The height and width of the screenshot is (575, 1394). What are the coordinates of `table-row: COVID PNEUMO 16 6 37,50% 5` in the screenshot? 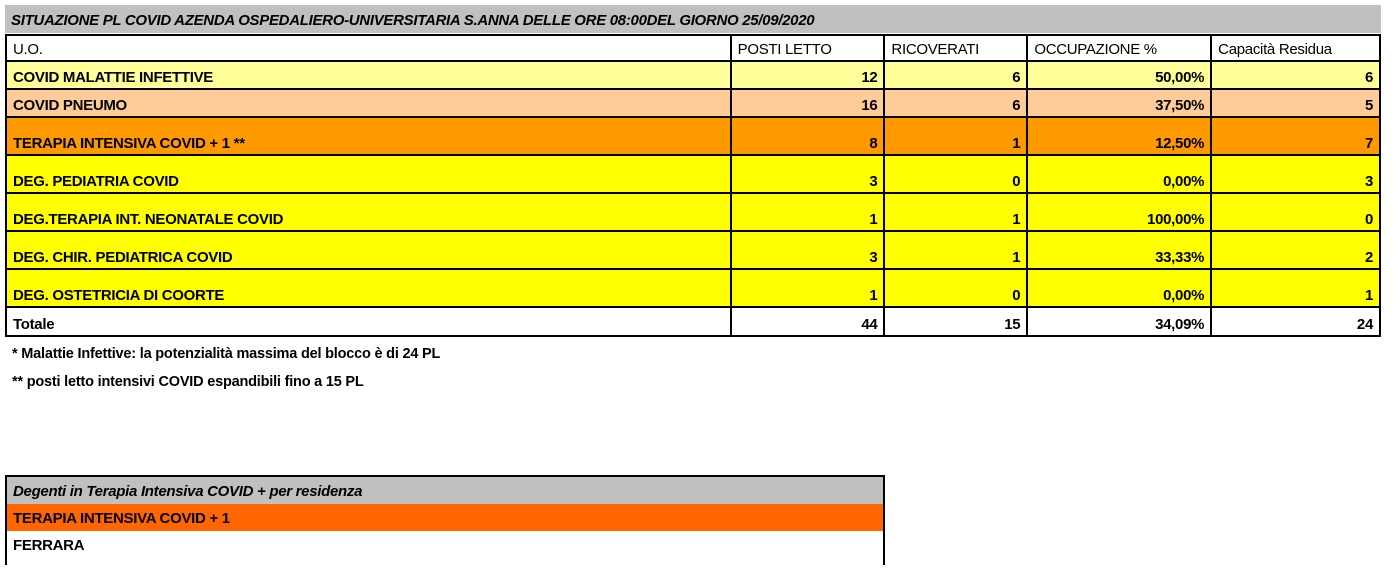 It's located at (693, 103).